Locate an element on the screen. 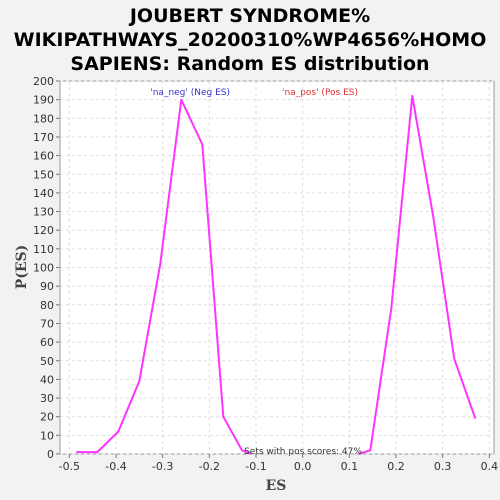  legend-entry-neg: 'na_neg' (Neg ES) is located at coordinates (190, 93).